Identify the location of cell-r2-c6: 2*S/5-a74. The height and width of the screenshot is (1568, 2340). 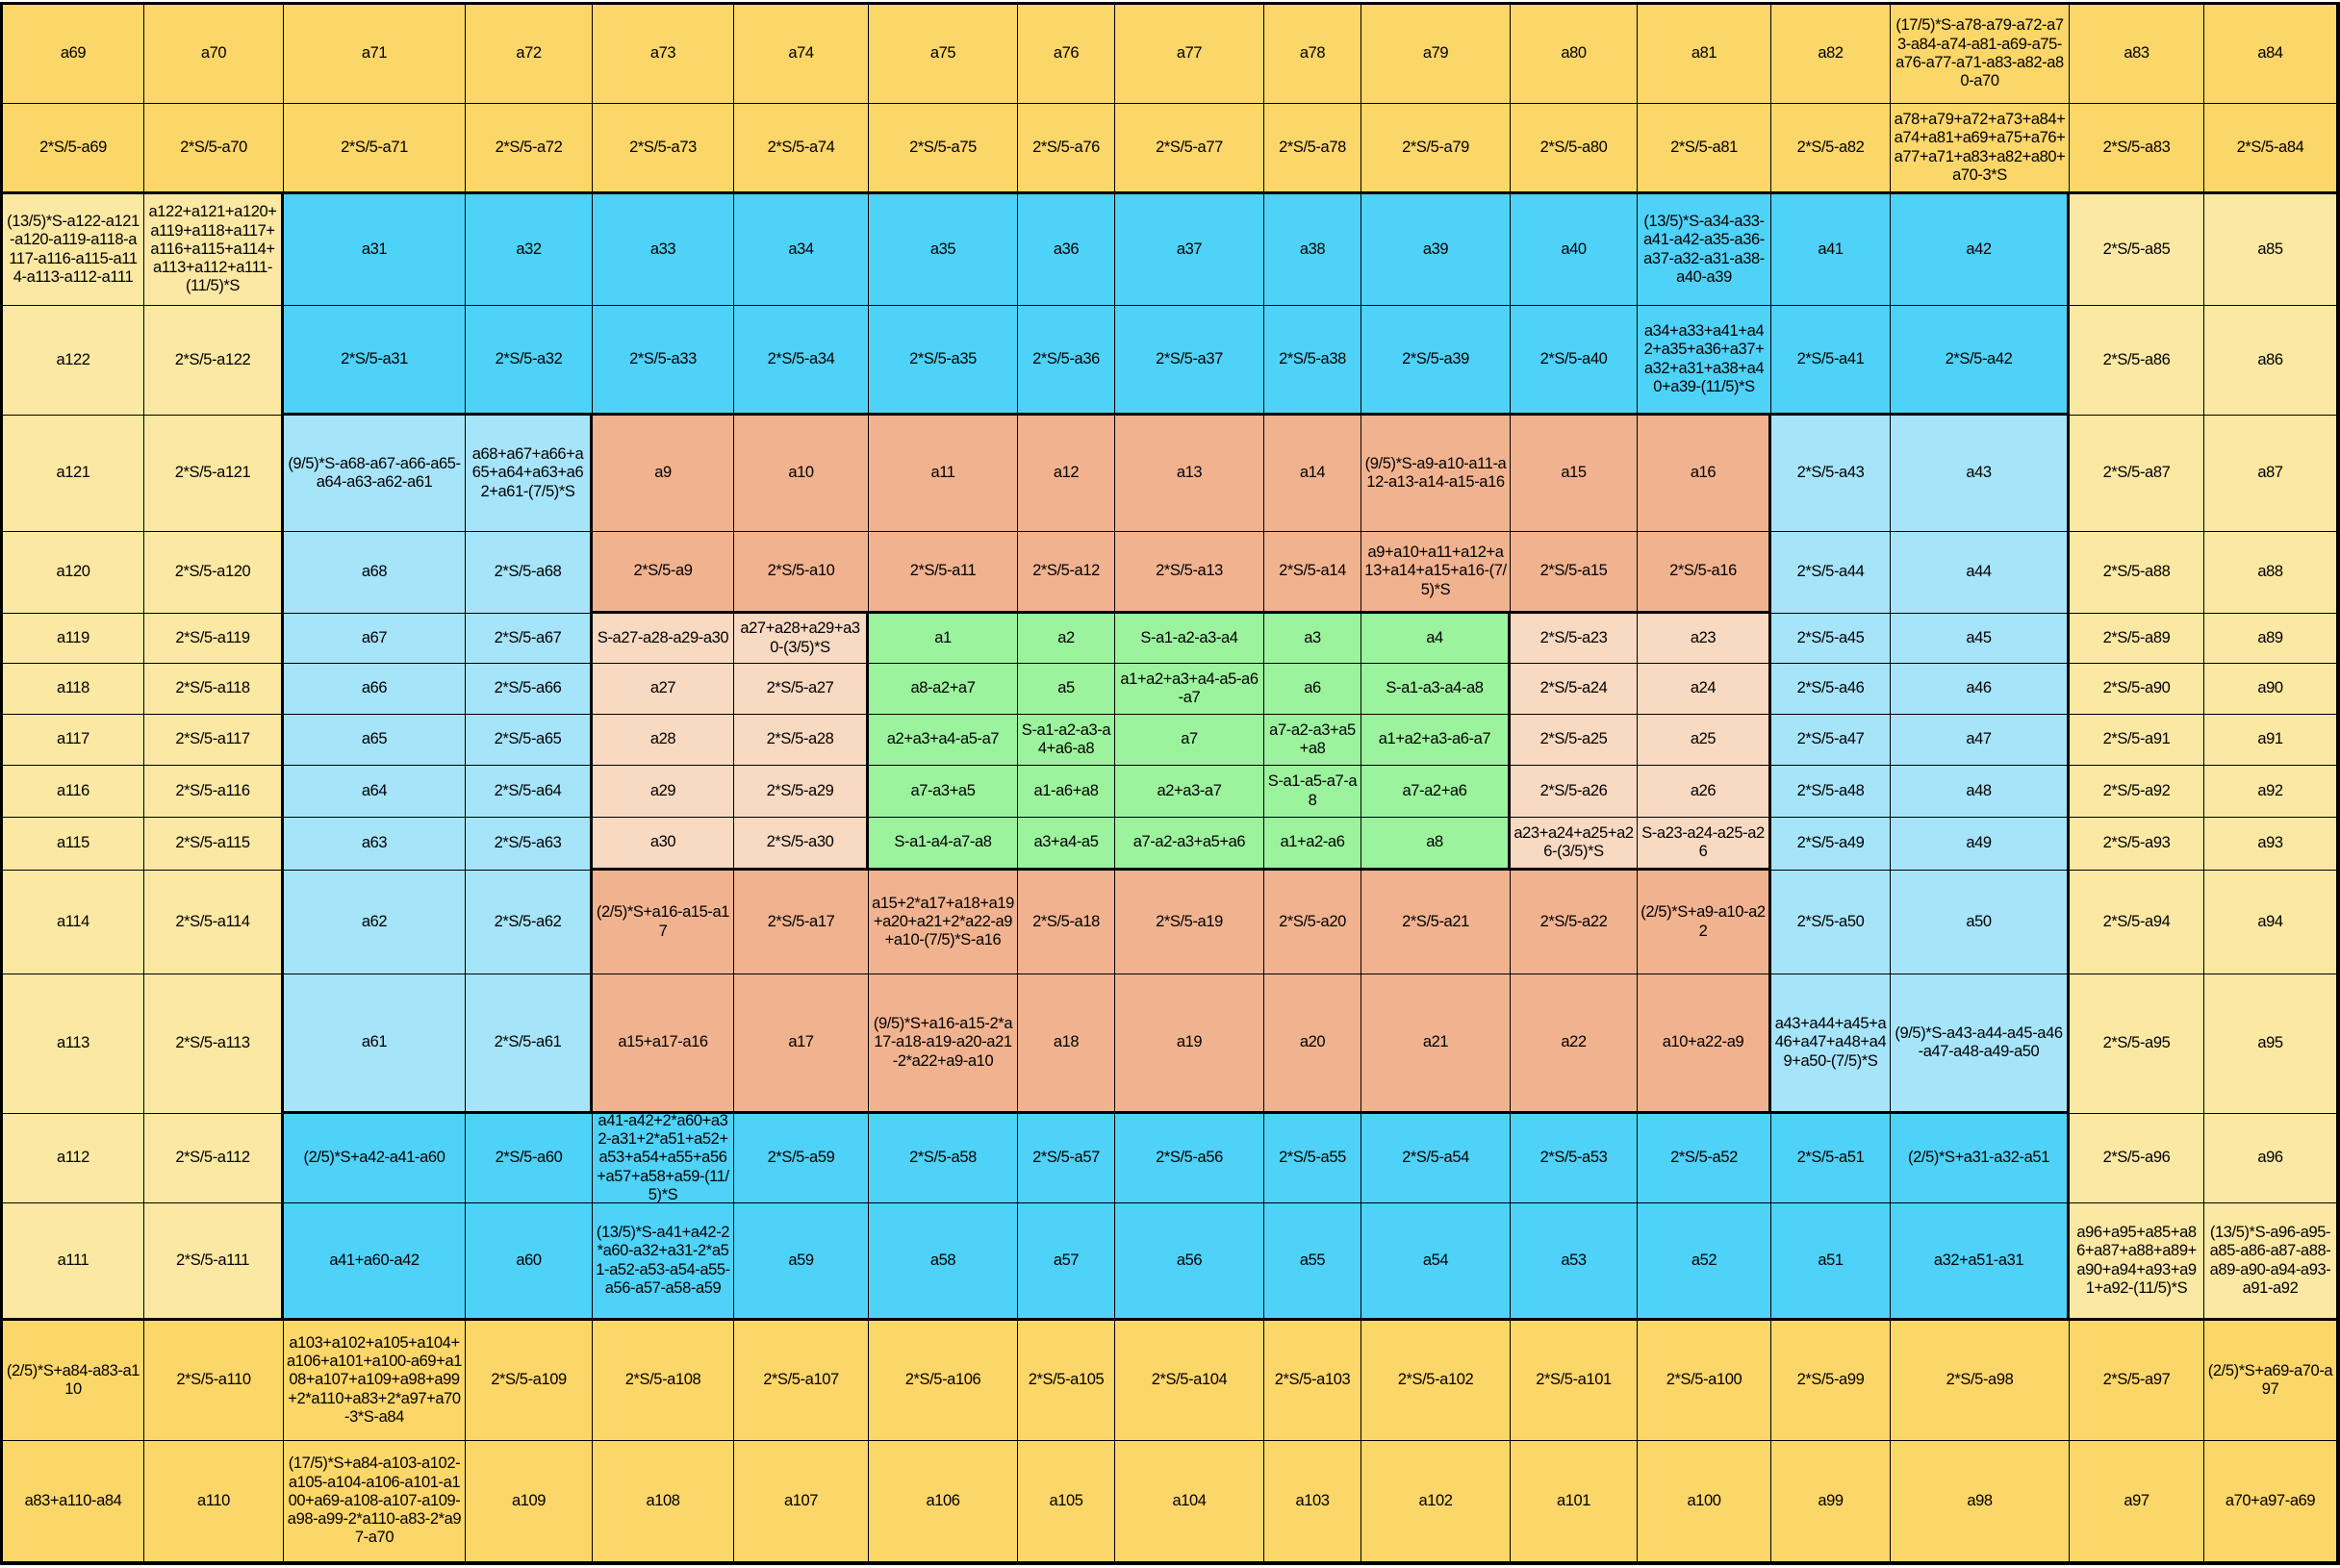
(802, 149).